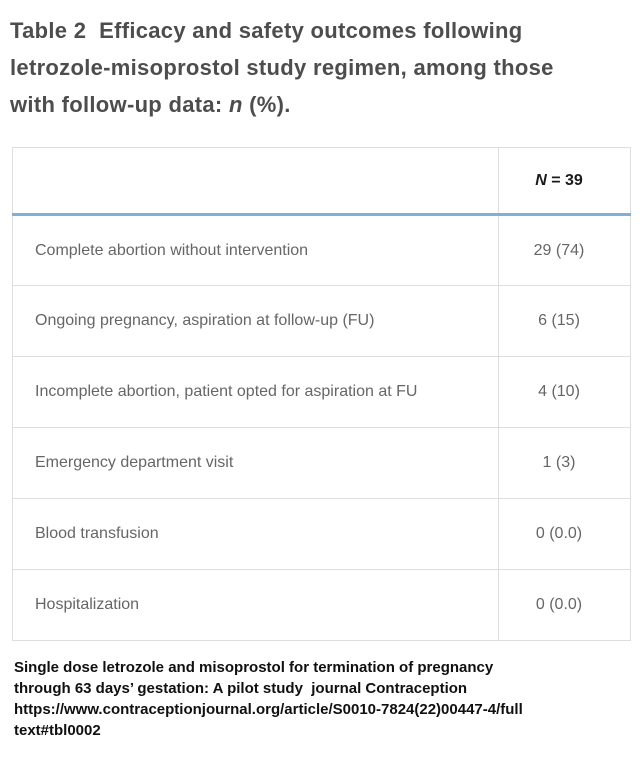 The height and width of the screenshot is (770, 640). Describe the element at coordinates (564, 392) in the screenshot. I see `outcome-value: 4 (10)` at that location.